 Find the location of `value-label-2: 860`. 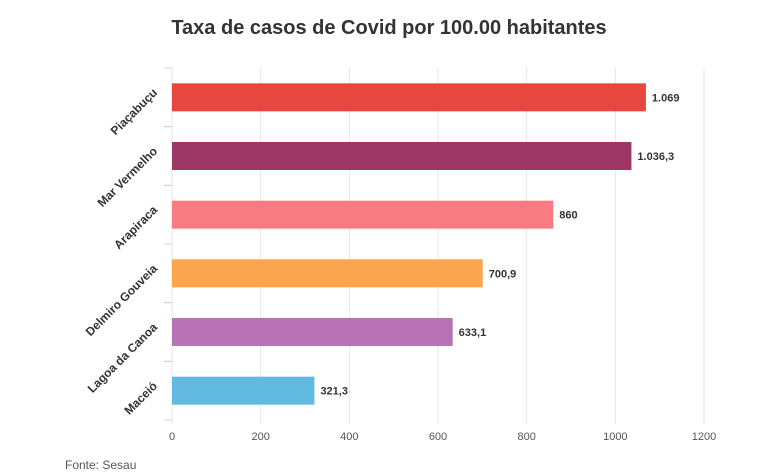

value-label-2: 860 is located at coordinates (568, 216).